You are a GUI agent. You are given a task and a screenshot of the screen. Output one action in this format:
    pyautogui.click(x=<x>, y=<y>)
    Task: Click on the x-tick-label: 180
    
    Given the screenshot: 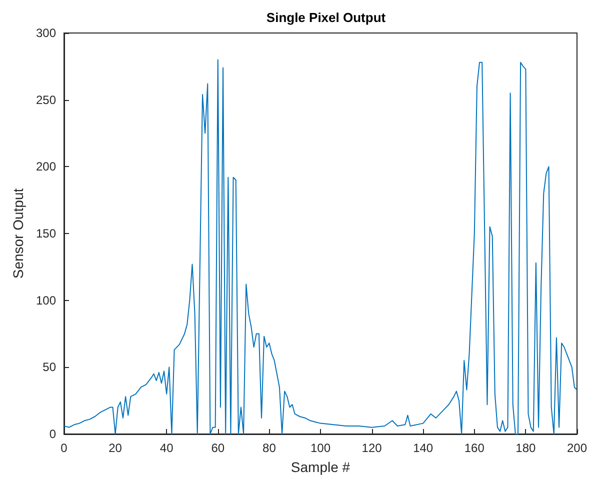 What is the action you would take?
    pyautogui.click(x=526, y=448)
    